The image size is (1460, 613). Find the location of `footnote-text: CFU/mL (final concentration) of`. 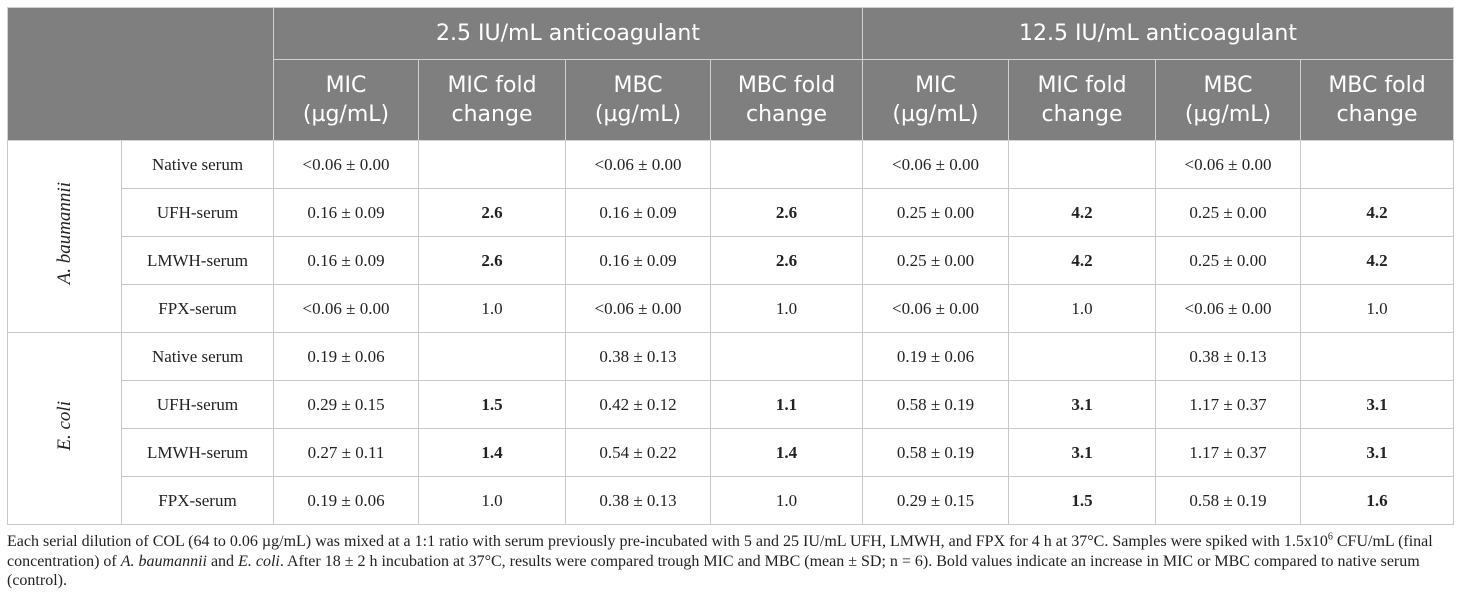

footnote-text: CFU/mL (final concentration) of is located at coordinates (720, 551).